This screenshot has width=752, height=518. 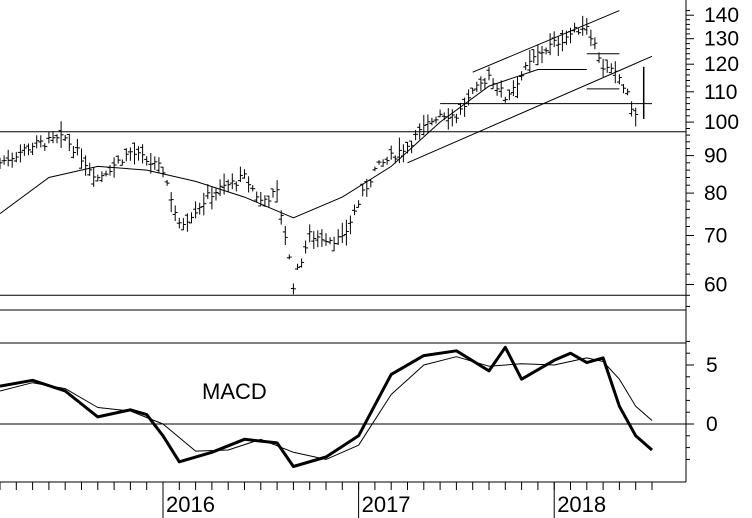 I want to click on year-label-2016: 2016, so click(x=190, y=504).